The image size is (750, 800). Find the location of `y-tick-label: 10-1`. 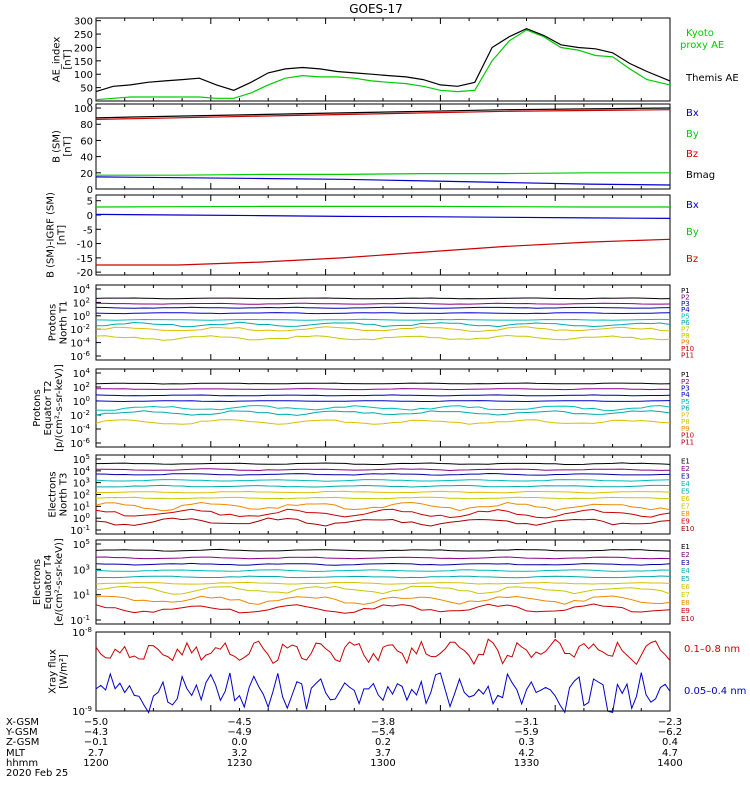

y-tick-label: 10-1 is located at coordinates (80, 530).